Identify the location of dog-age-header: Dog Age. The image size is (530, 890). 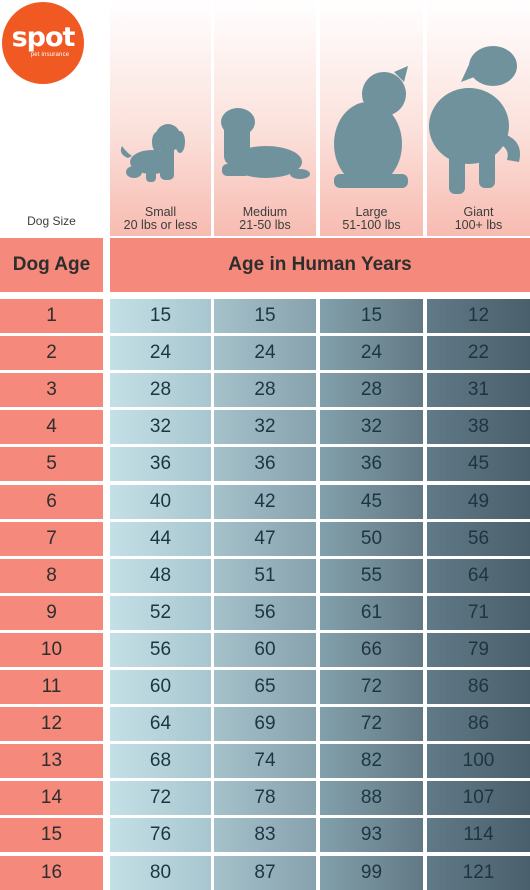
(51, 265).